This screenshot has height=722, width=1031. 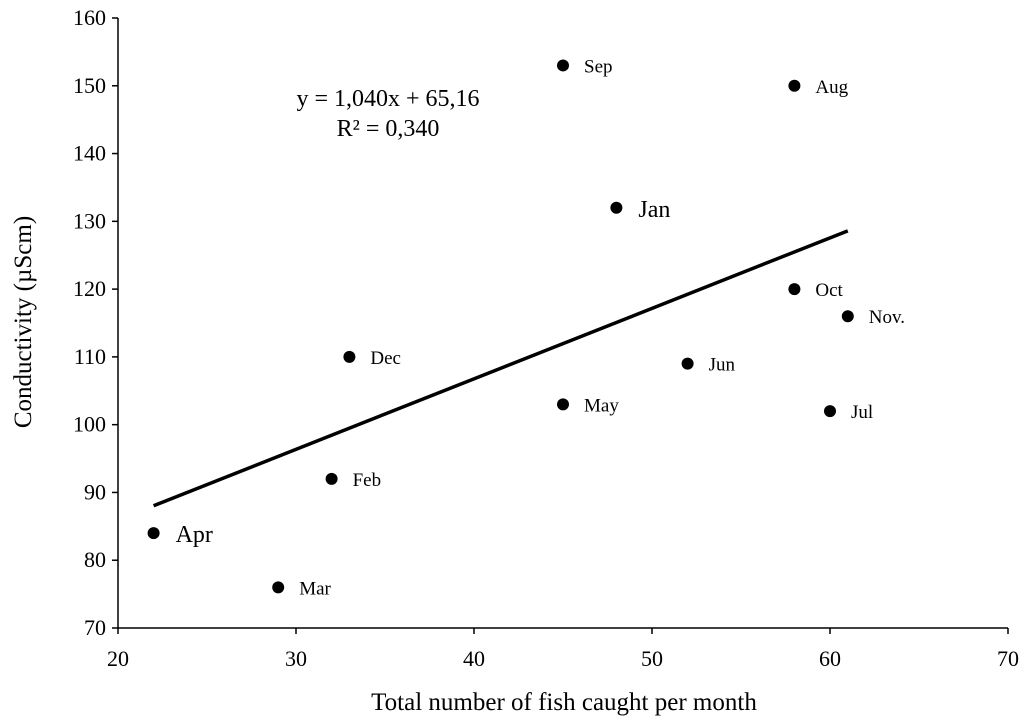 What do you see at coordinates (89, 424) in the screenshot?
I see `y-tick-label: 100` at bounding box center [89, 424].